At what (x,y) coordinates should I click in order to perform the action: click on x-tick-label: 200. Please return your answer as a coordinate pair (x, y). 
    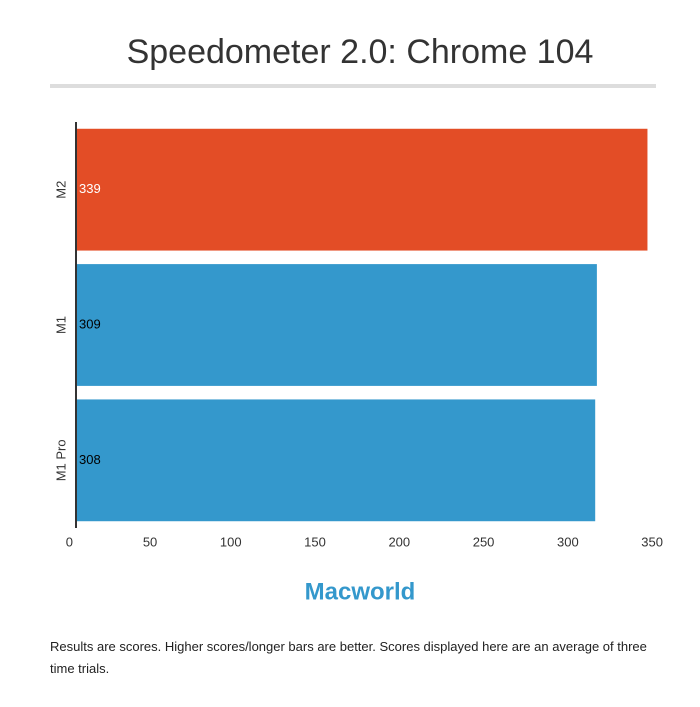
    Looking at the image, I should click on (399, 541).